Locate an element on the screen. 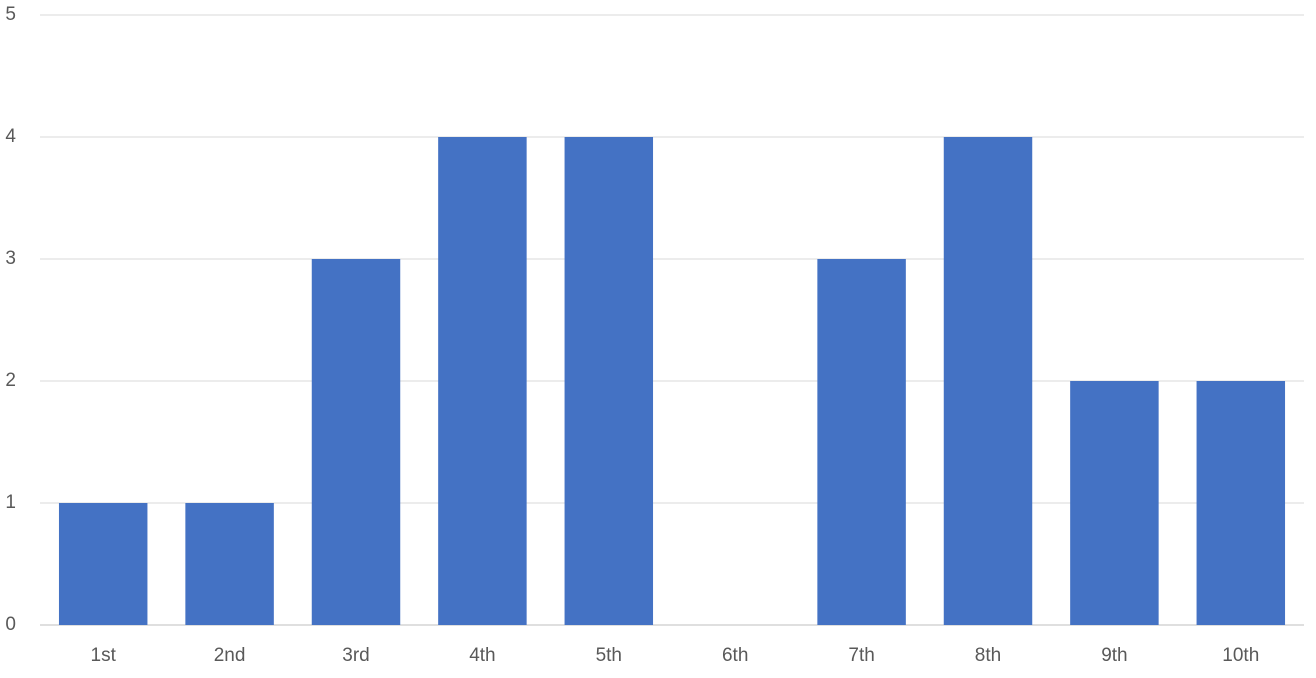 This screenshot has width=1316, height=678. x-tick-label: 6th is located at coordinates (735, 655).